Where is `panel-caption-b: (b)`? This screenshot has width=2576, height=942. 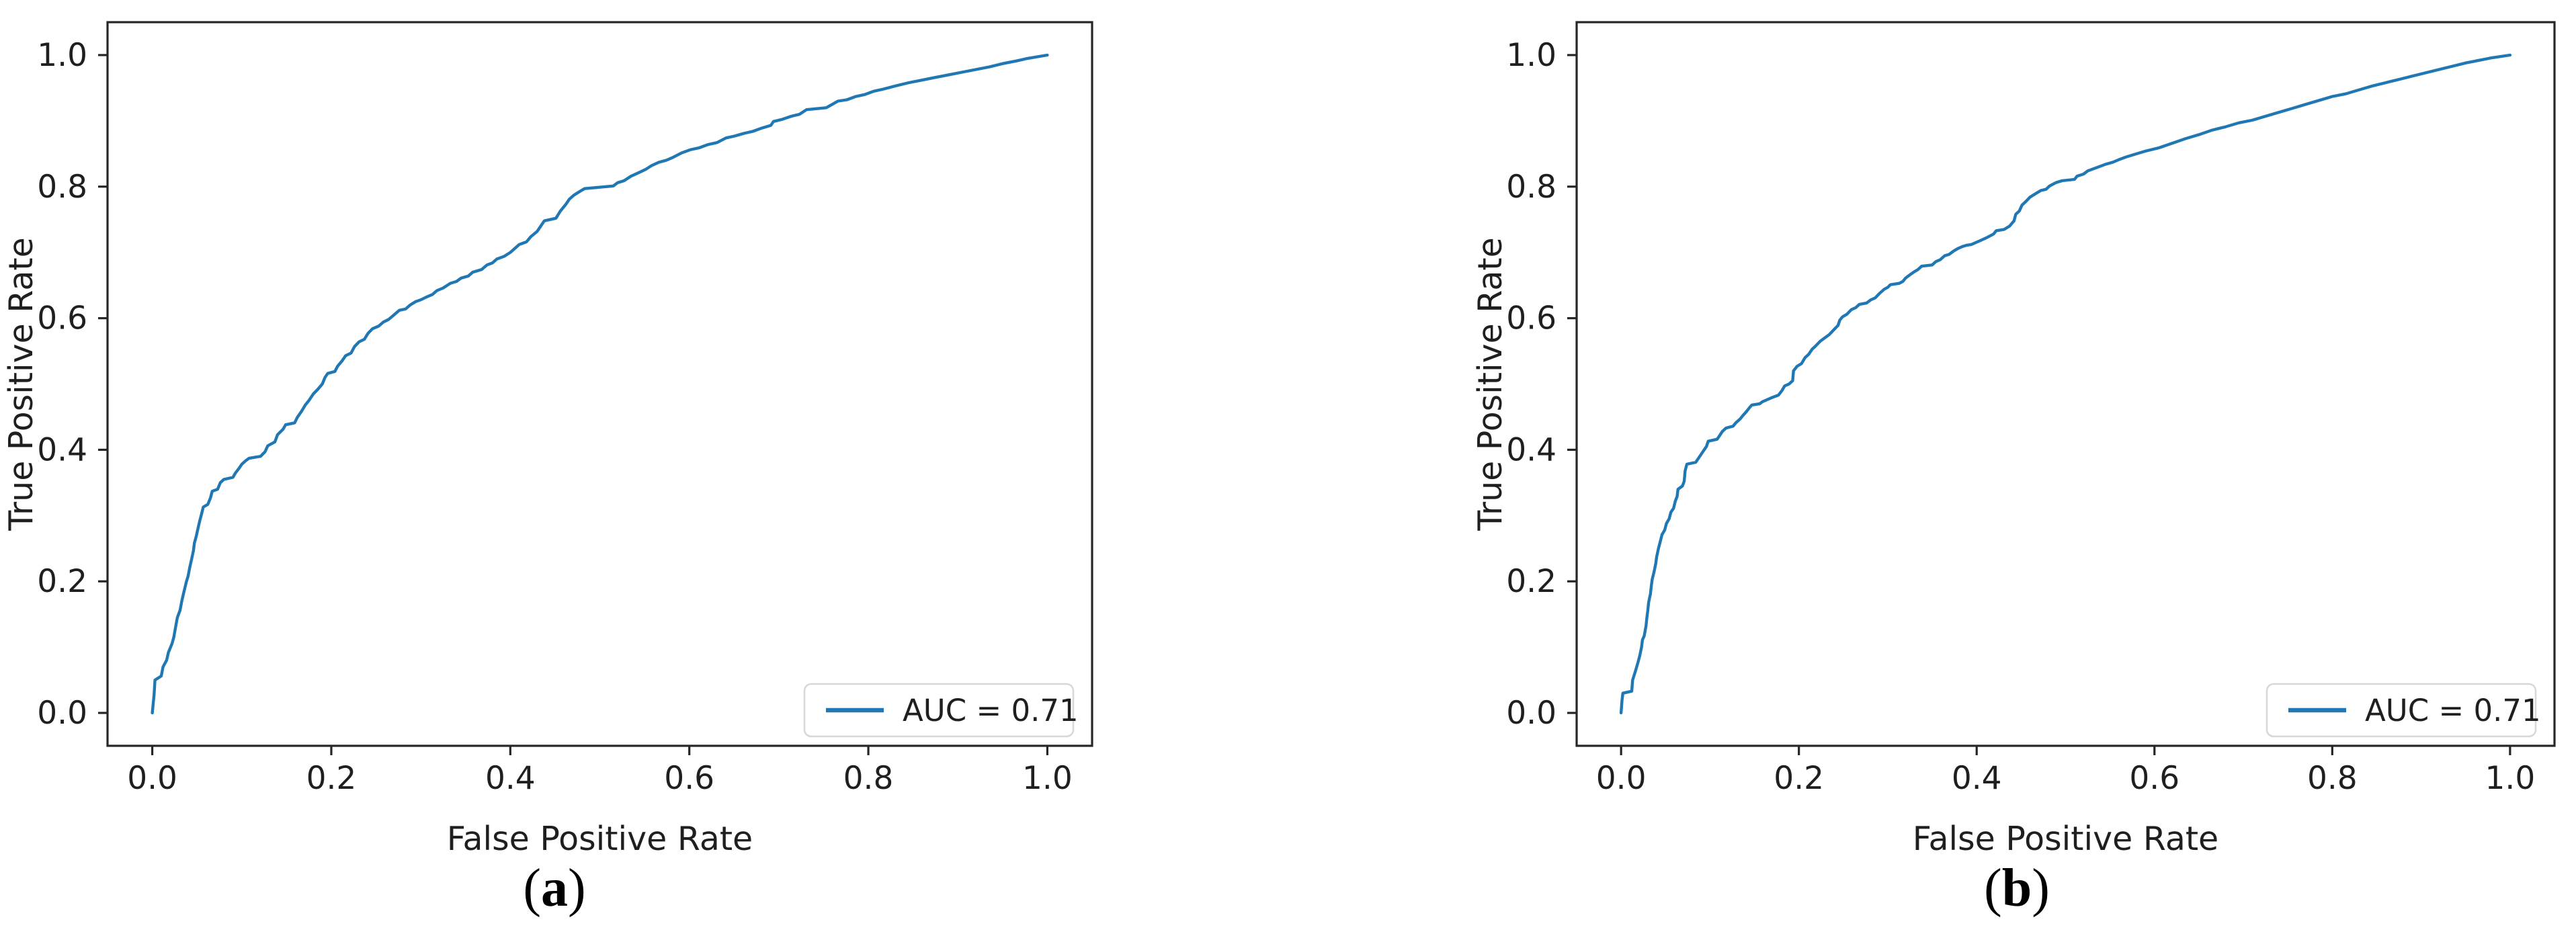
panel-caption-b: (b) is located at coordinates (2017, 888).